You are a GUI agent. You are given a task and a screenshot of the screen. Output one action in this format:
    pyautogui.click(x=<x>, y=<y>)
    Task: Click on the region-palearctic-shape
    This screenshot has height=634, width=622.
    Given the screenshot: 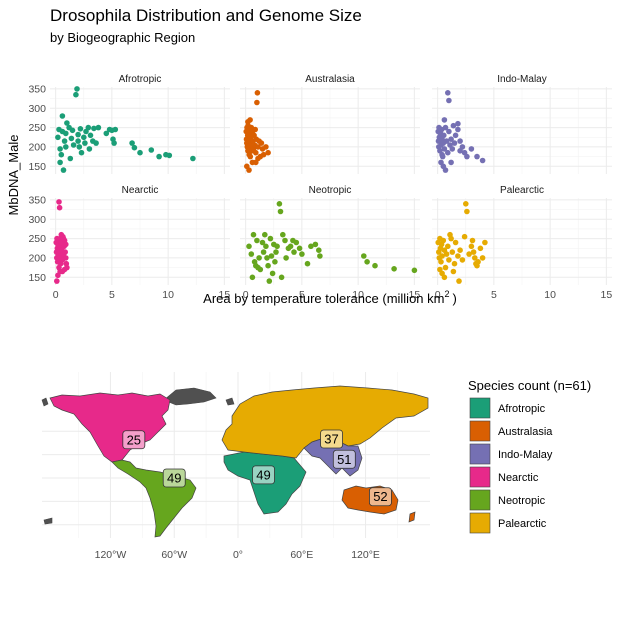 What is the action you would take?
    pyautogui.click(x=325, y=422)
    